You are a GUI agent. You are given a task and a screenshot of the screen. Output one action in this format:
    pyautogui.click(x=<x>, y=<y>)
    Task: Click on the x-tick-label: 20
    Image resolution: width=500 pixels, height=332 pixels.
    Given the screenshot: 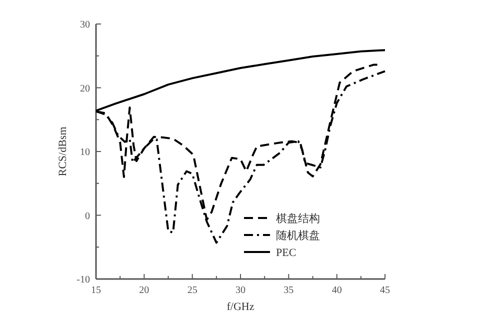 What is the action you would take?
    pyautogui.click(x=144, y=290)
    